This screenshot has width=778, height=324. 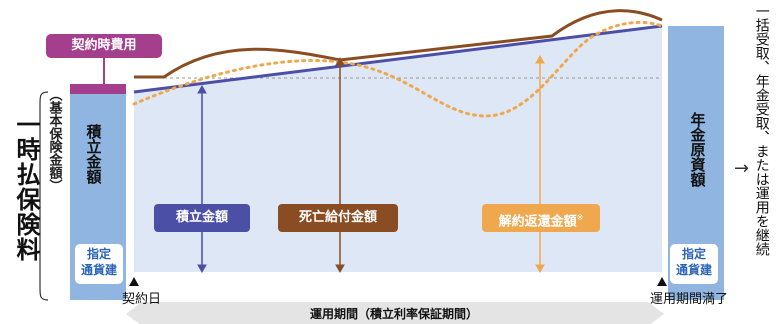 I want to click on base-amount-note: （基本保険金額）, so click(x=54, y=140).